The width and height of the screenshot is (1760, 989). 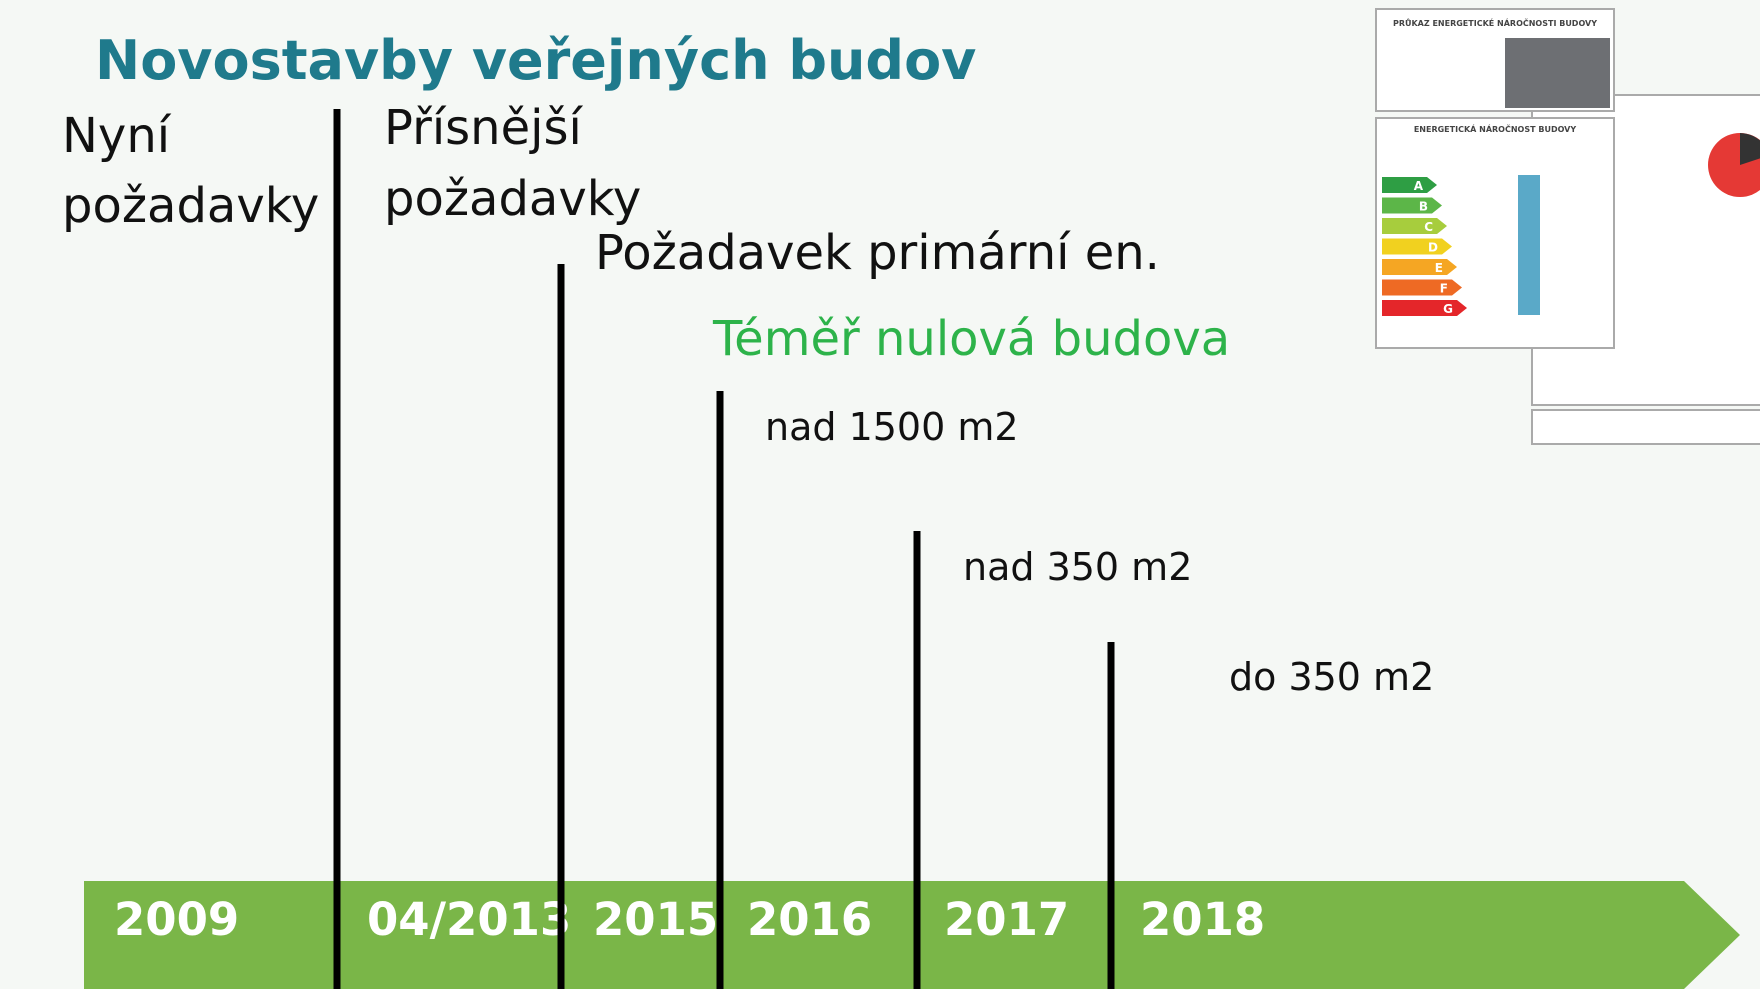 What do you see at coordinates (971, 339) in the screenshot?
I see `highlight-label: Téměř nulová budova` at bounding box center [971, 339].